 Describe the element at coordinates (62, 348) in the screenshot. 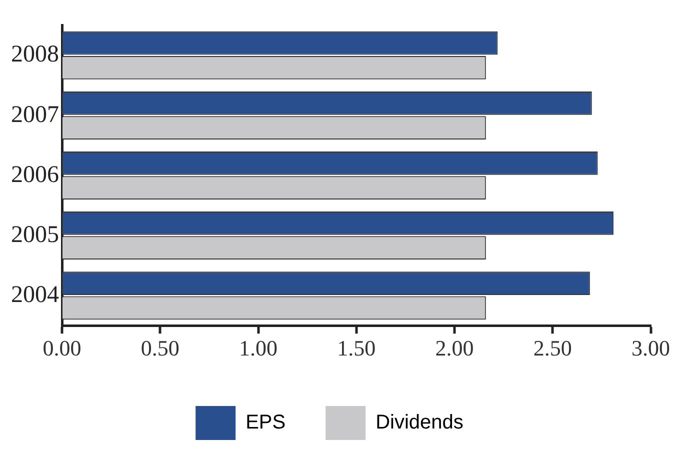

I see `x-tick-label: 0.00` at that location.